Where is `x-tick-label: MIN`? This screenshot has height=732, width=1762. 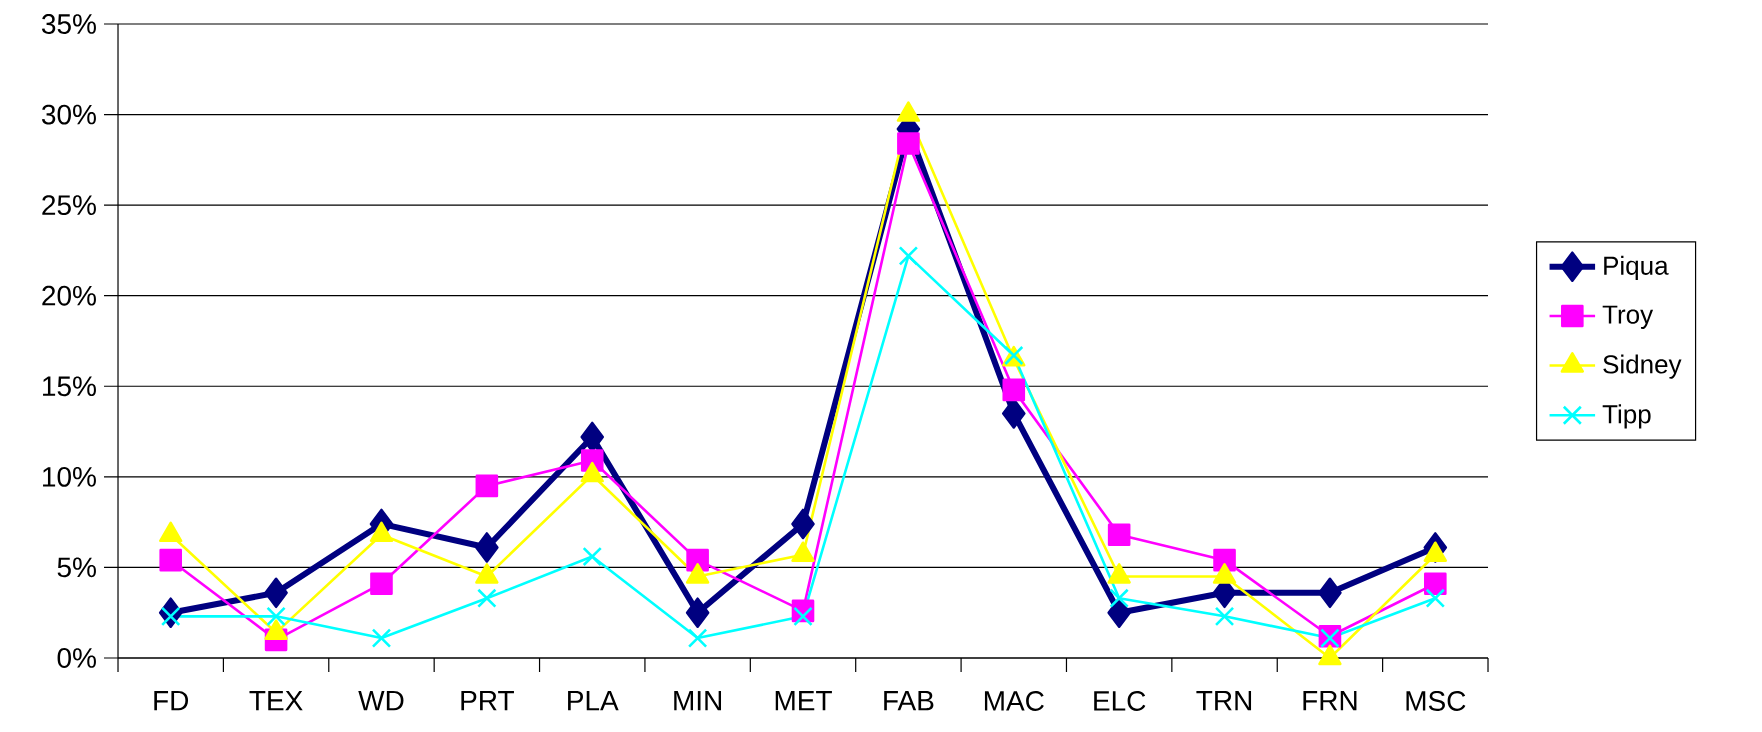 x-tick-label: MIN is located at coordinates (698, 701).